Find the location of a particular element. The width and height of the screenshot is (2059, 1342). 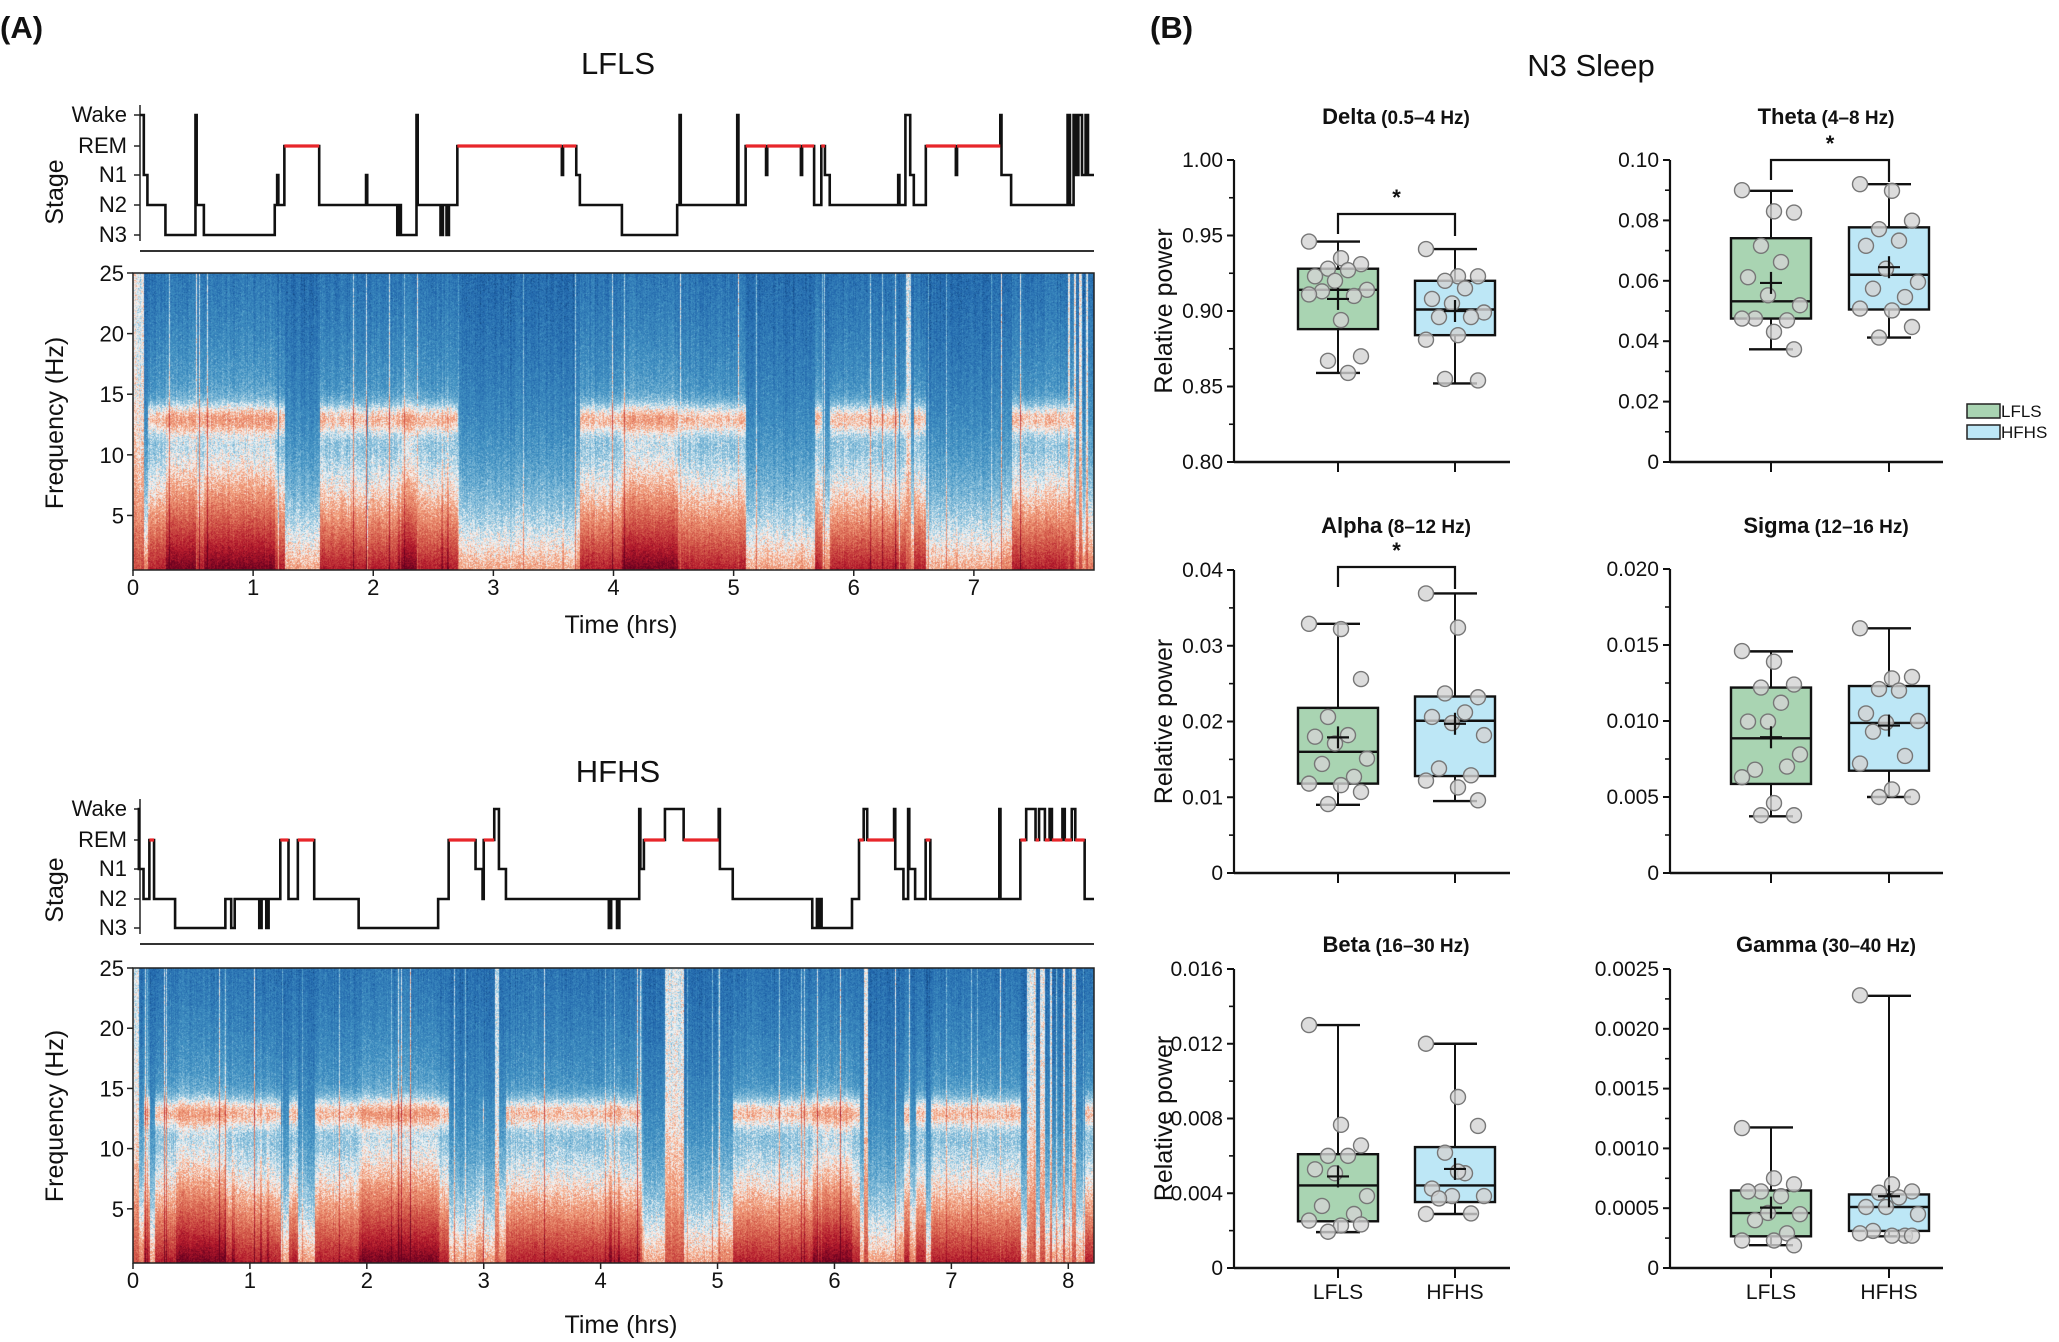

freq-tick-label: 15 is located at coordinates (112, 394).